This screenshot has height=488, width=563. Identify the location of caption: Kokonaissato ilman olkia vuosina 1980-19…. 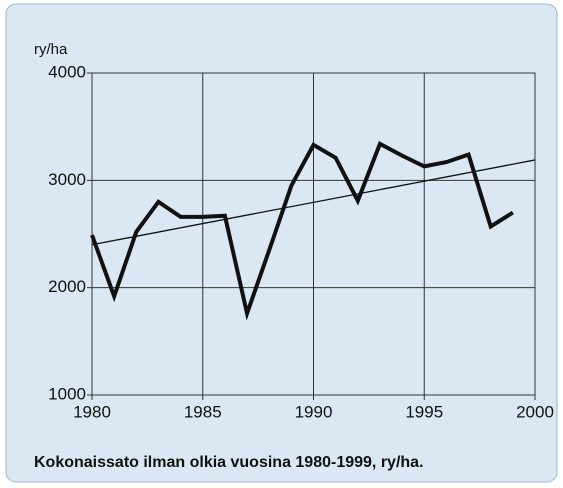
(229, 462).